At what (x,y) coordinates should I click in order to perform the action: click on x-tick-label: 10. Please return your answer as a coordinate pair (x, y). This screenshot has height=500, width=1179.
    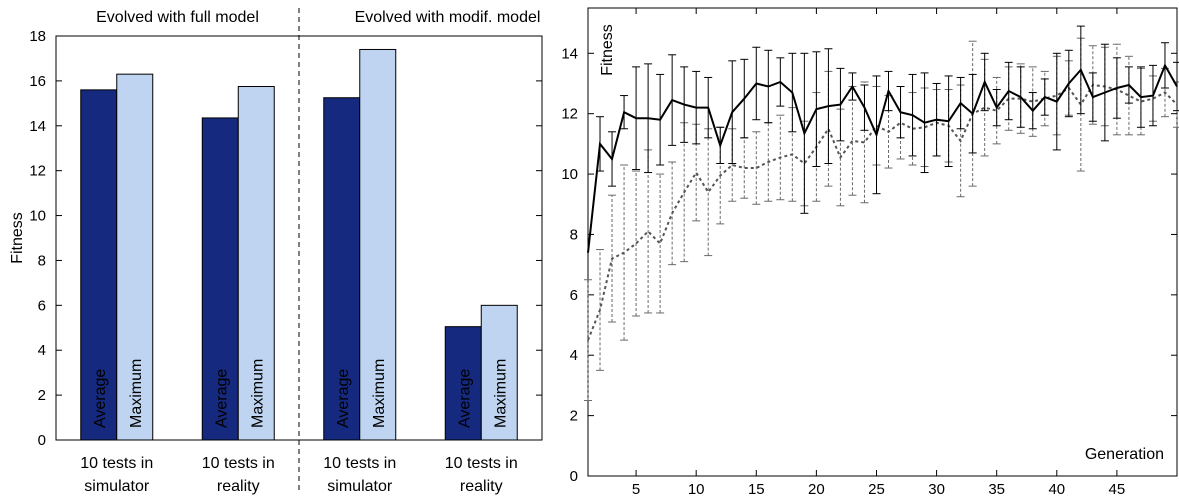
    Looking at the image, I should click on (696, 489).